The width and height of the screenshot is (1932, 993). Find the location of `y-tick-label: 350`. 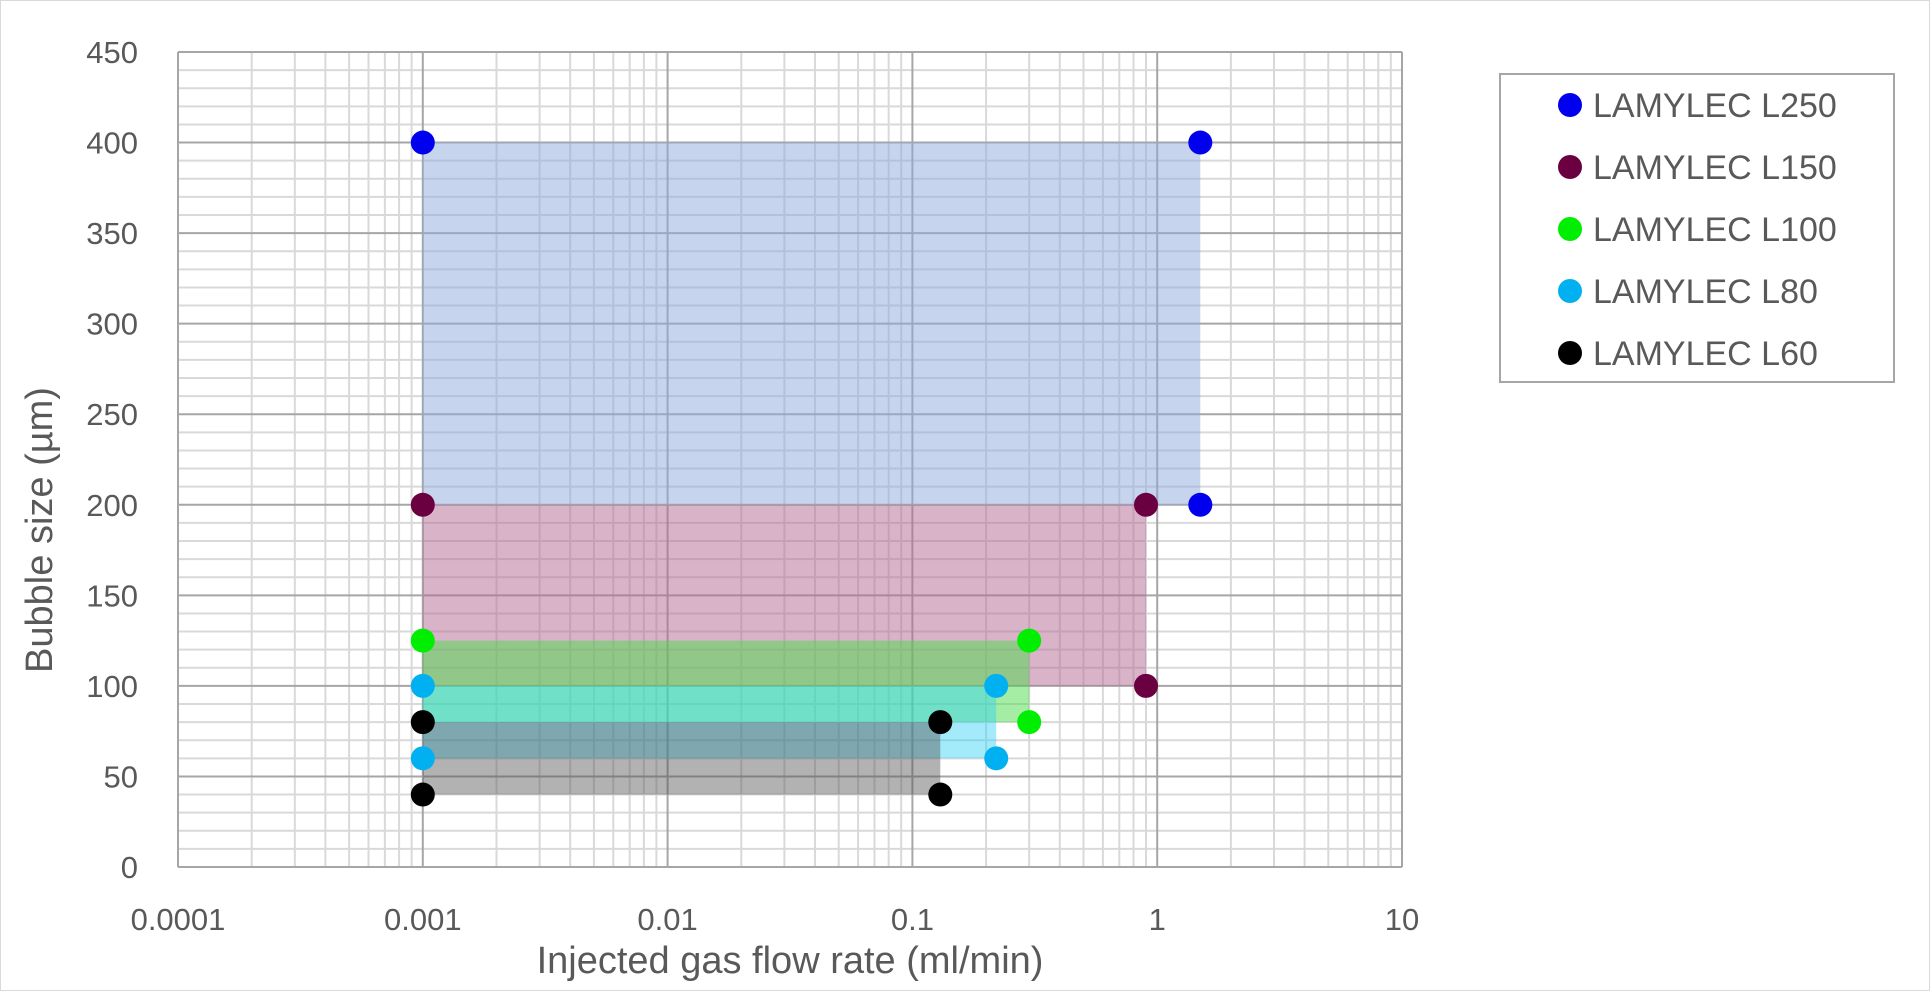

y-tick-label: 350 is located at coordinates (112, 233).